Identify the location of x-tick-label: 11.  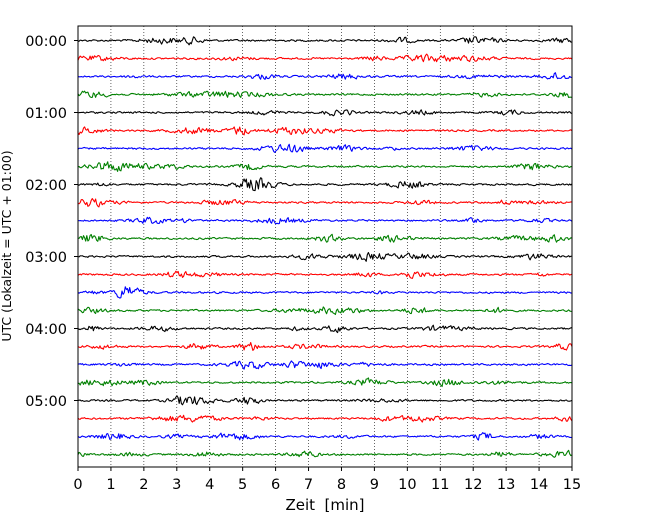
(440, 485).